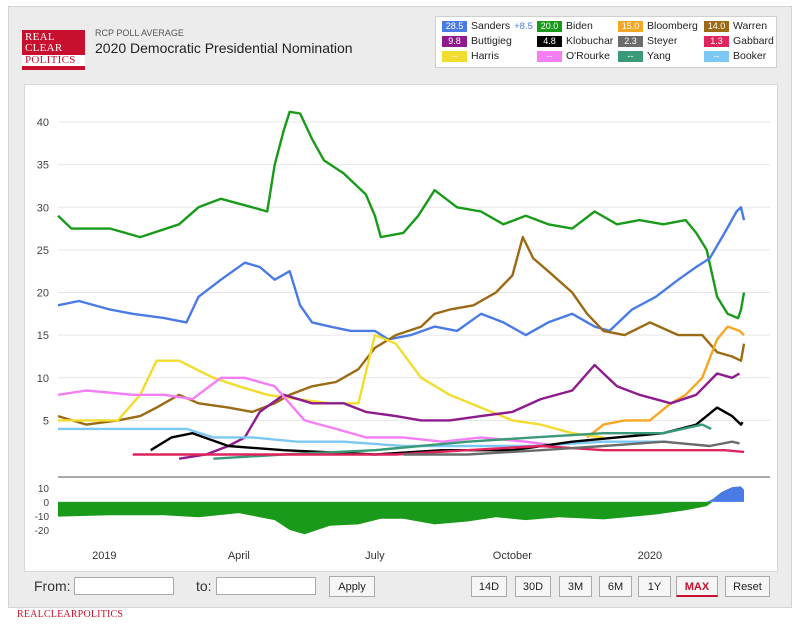 This screenshot has height=636, width=797. What do you see at coordinates (224, 48) in the screenshot?
I see `page-title: 2020 Democratic Presidential Nomination` at bounding box center [224, 48].